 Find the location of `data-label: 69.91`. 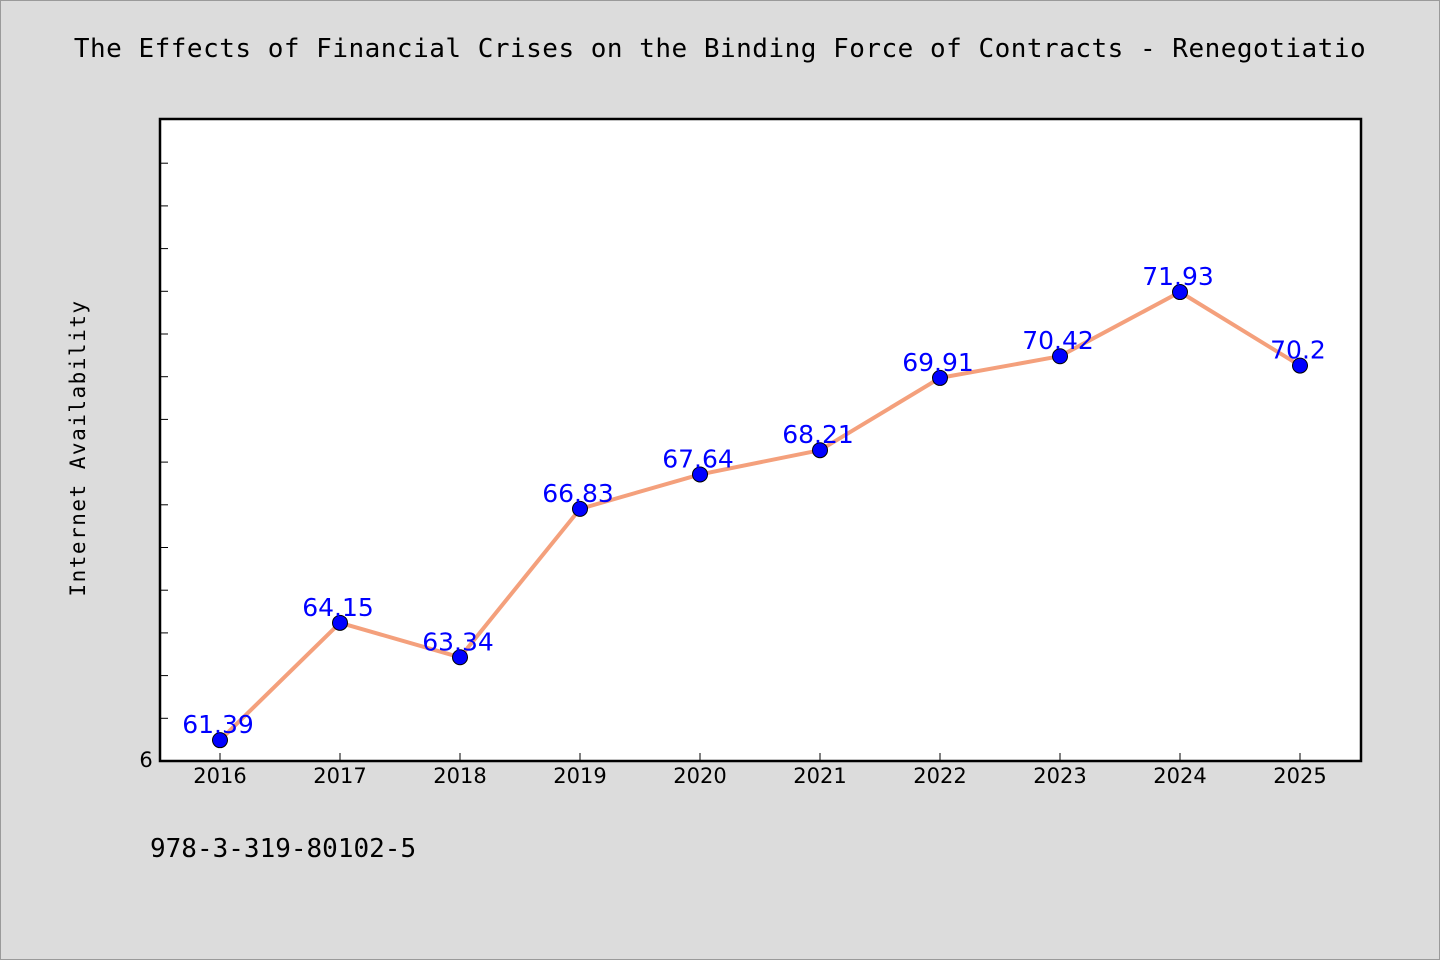

data-label: 69.91 is located at coordinates (938, 362).